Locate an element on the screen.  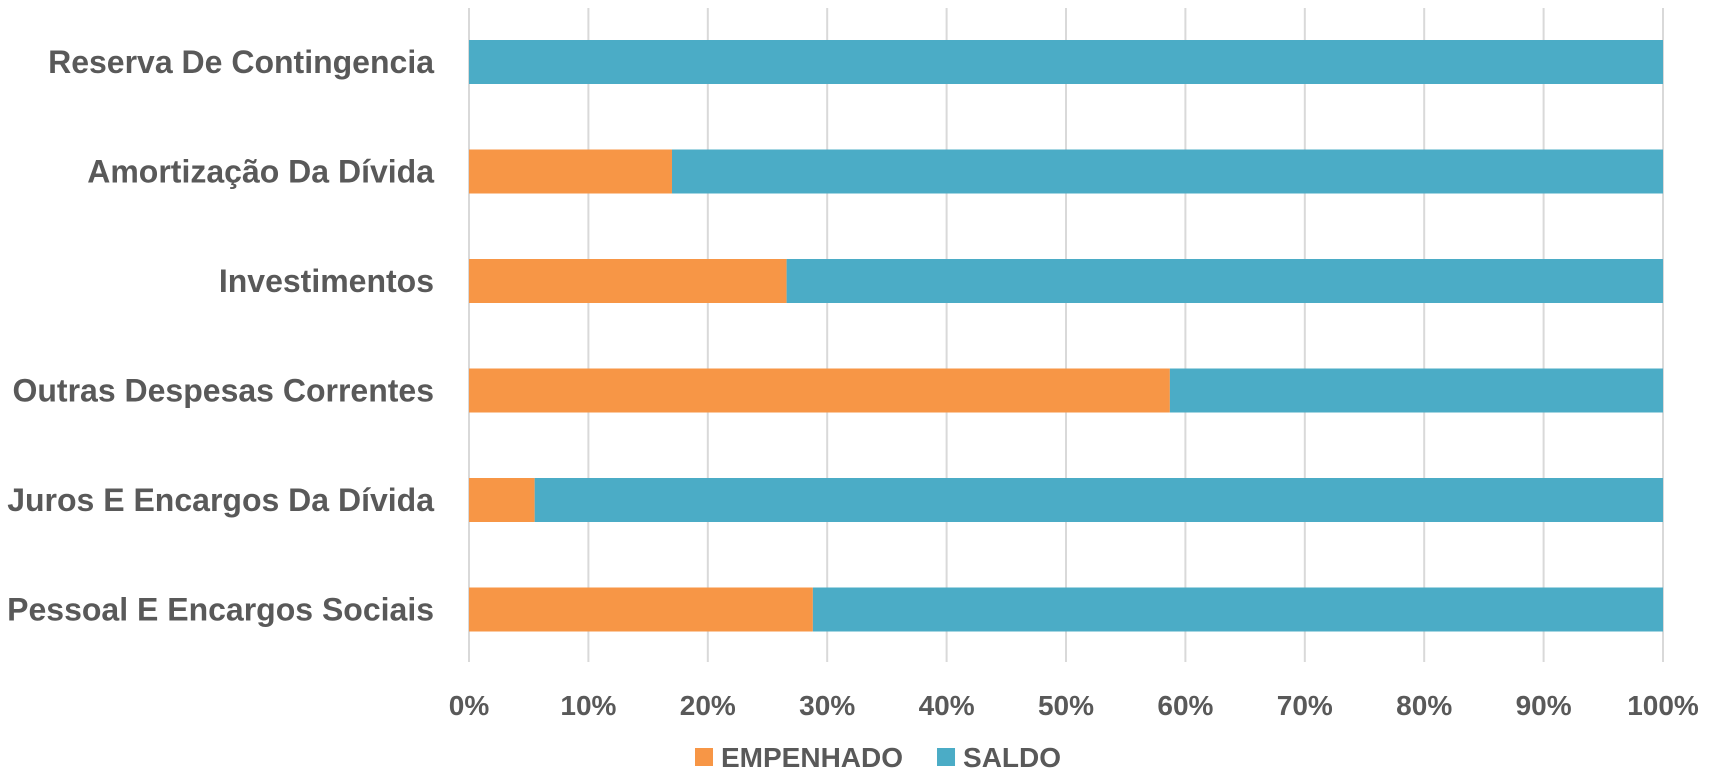
x-tick-label: 10% is located at coordinates (588, 705).